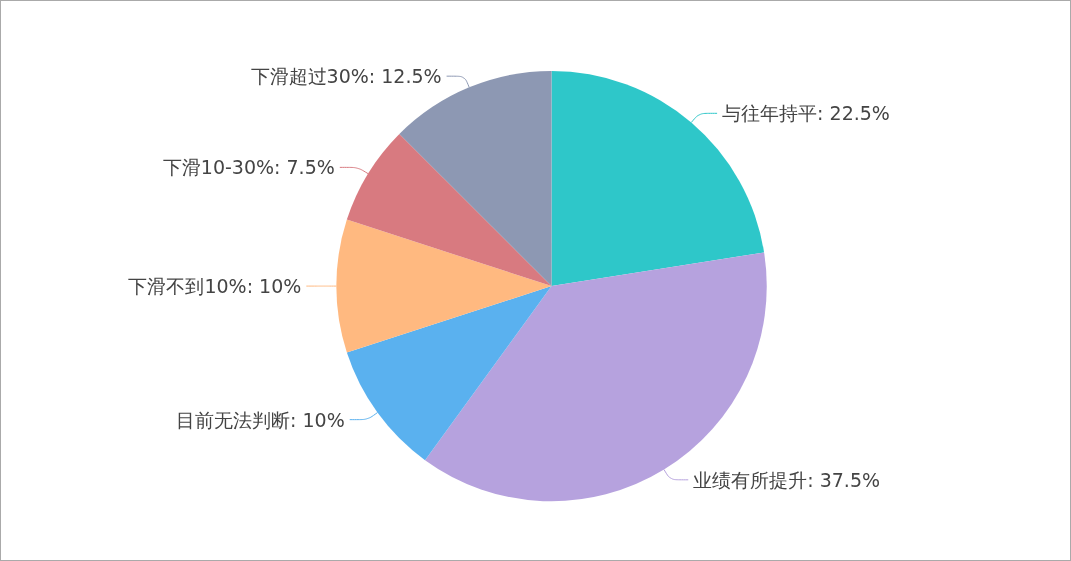 The width and height of the screenshot is (1071, 561). What do you see at coordinates (260, 419) in the screenshot?
I see `slice-label: 目前无法判断: 10%` at bounding box center [260, 419].